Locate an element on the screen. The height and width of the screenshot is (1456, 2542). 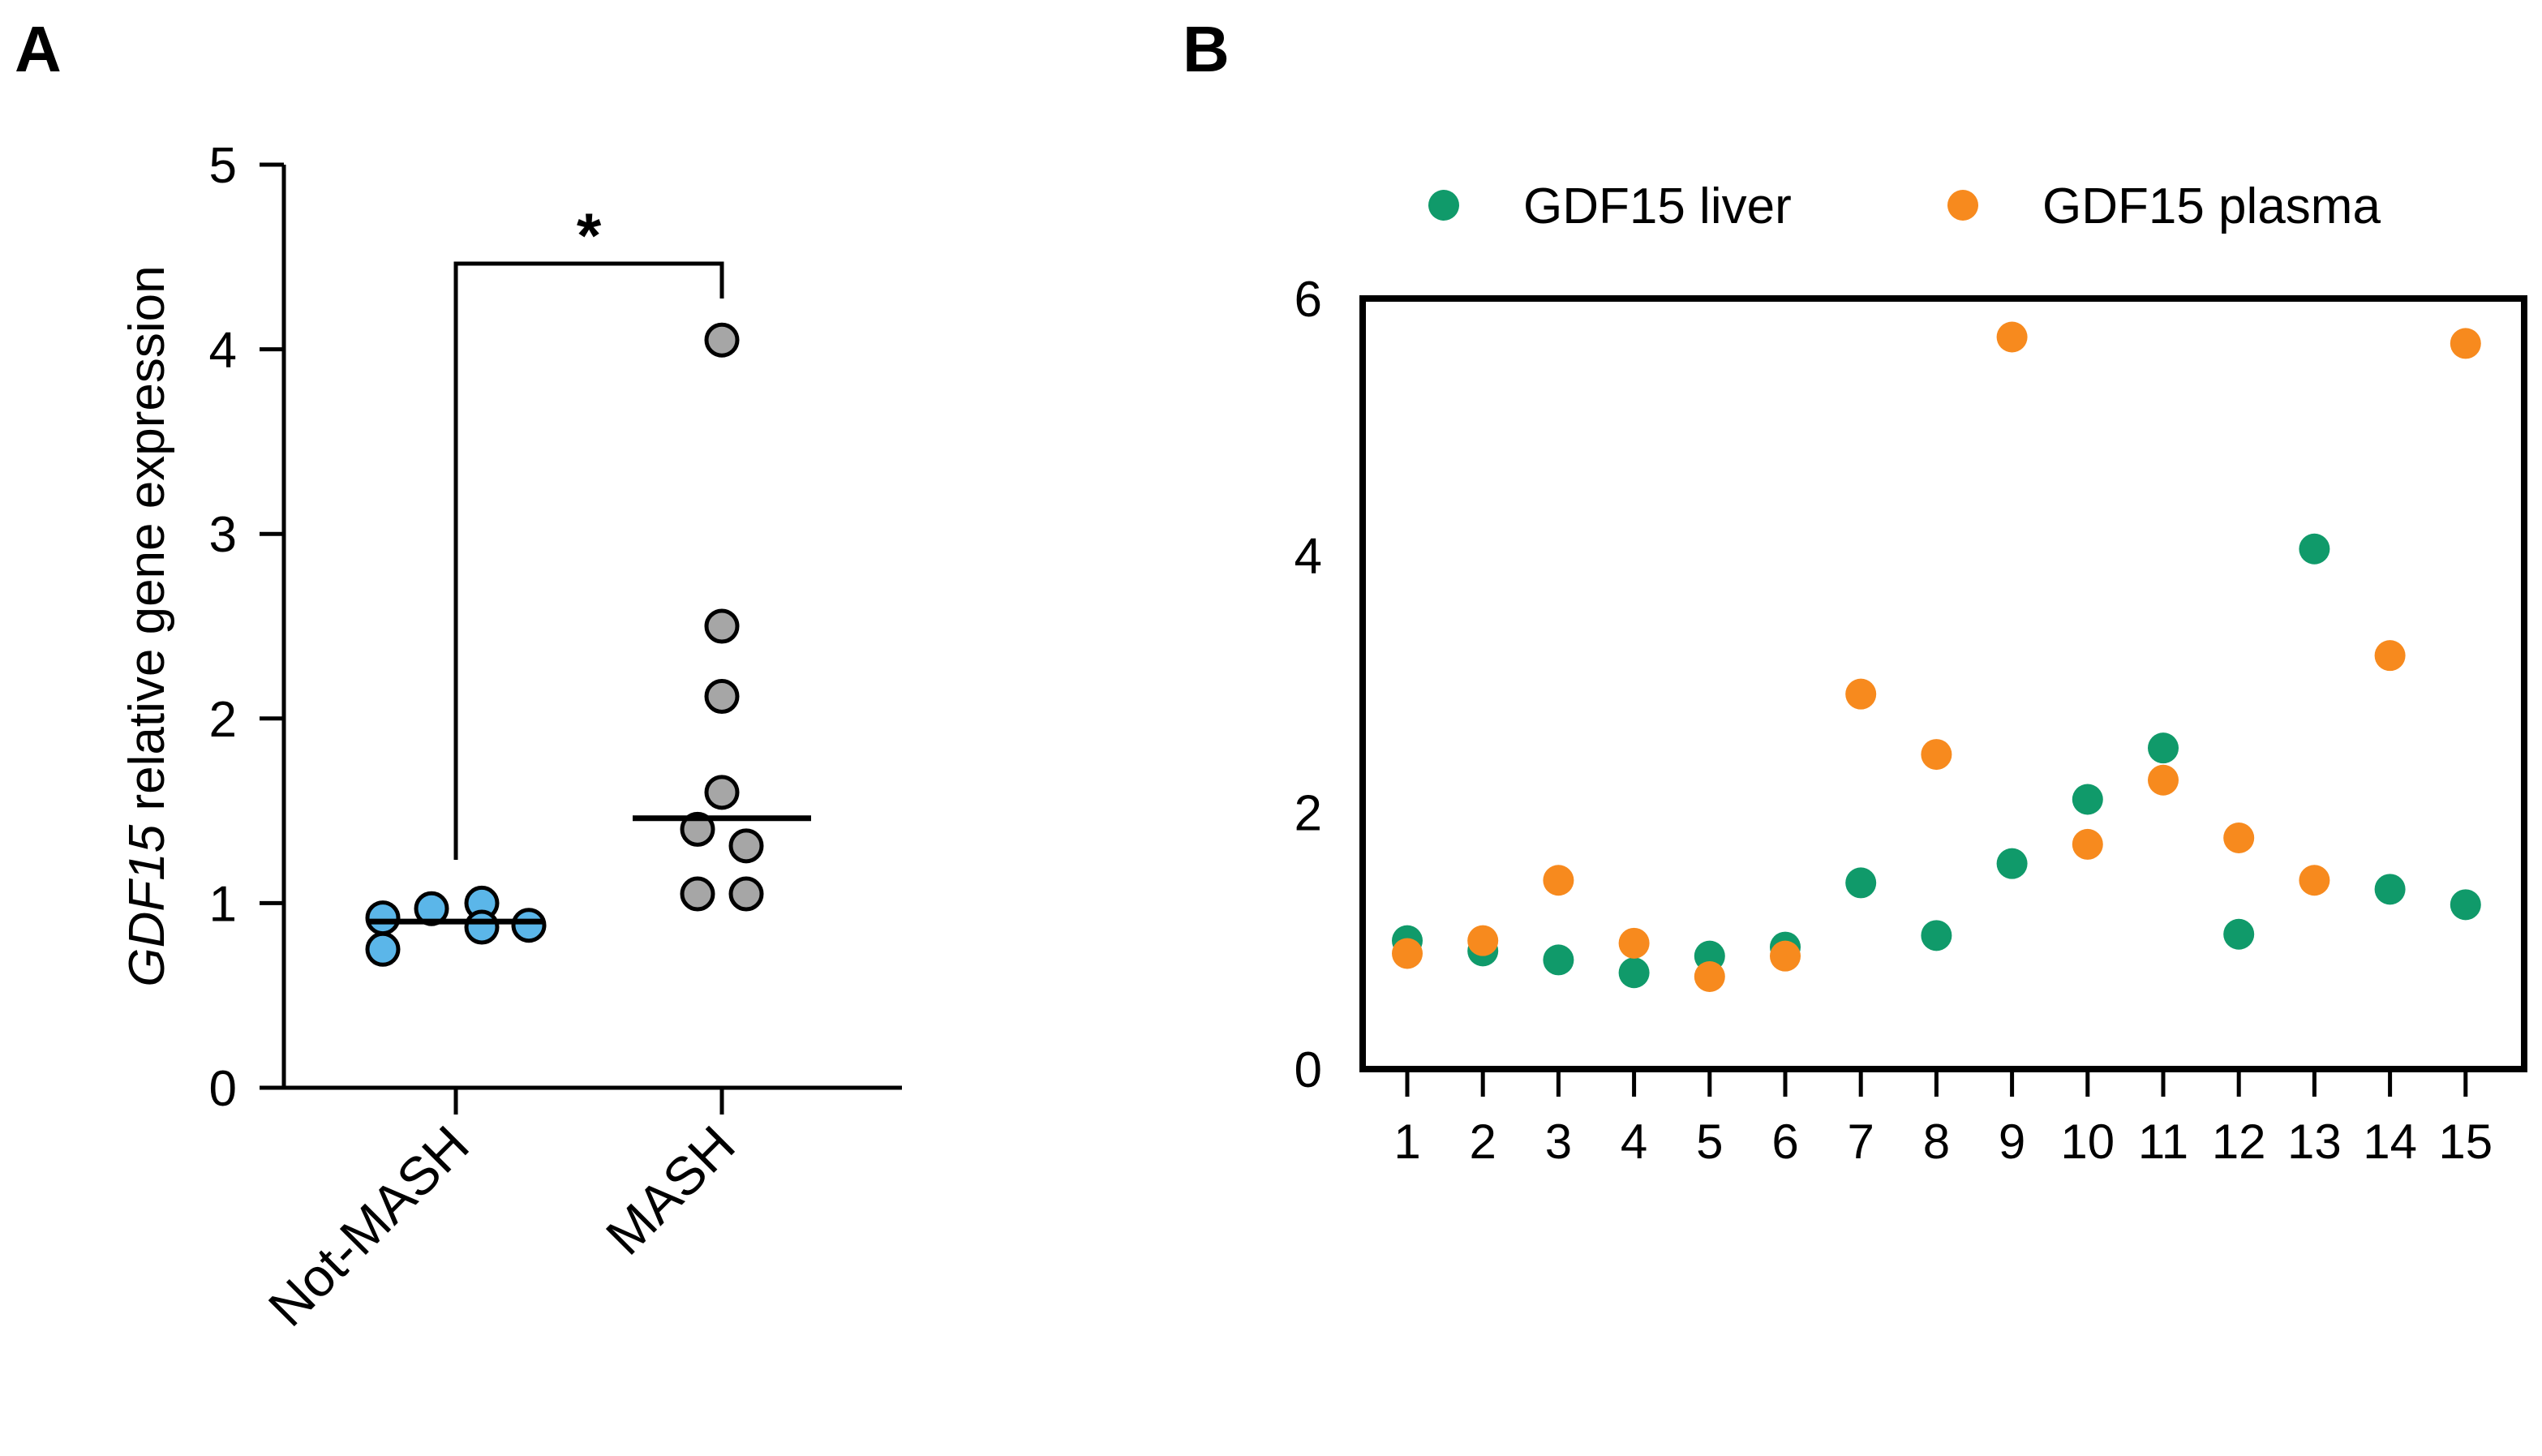
panel-b-y-tick-label: 4 is located at coordinates (1308, 557).